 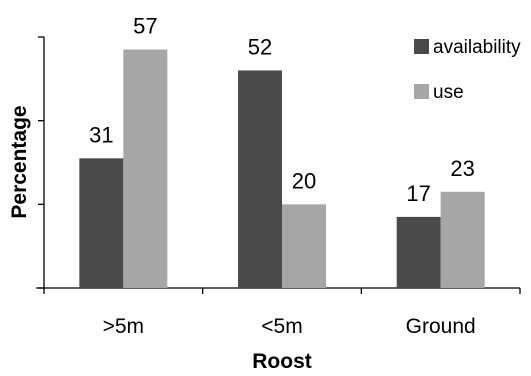 I want to click on x-tick-labels: >5m <5m Ground, so click(x=289, y=326).